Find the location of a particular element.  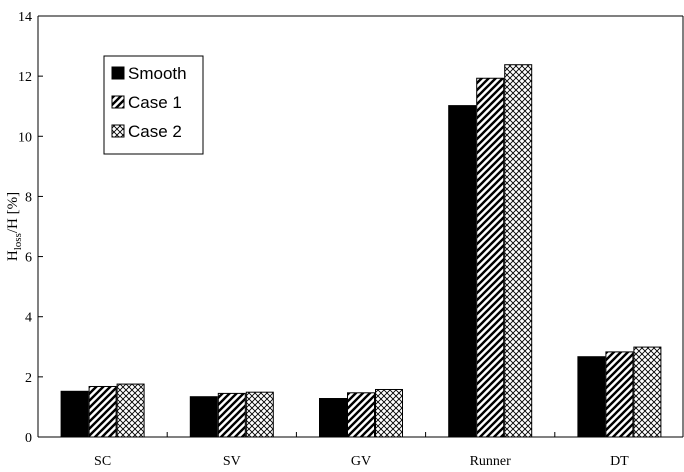

bar-case-2-sv is located at coordinates (259, 414).